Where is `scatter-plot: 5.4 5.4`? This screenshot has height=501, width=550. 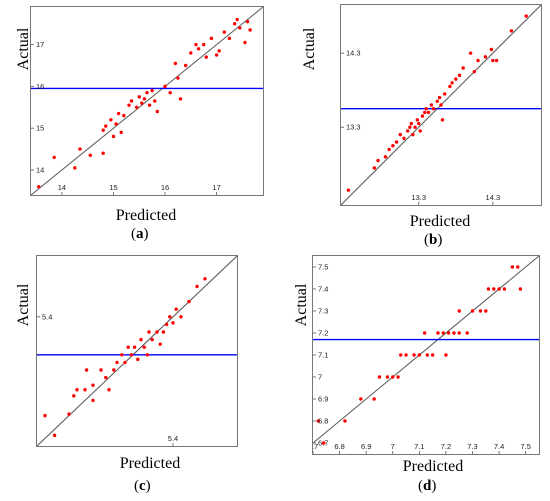 scatter-plot: 5.4 5.4 is located at coordinates (137, 351).